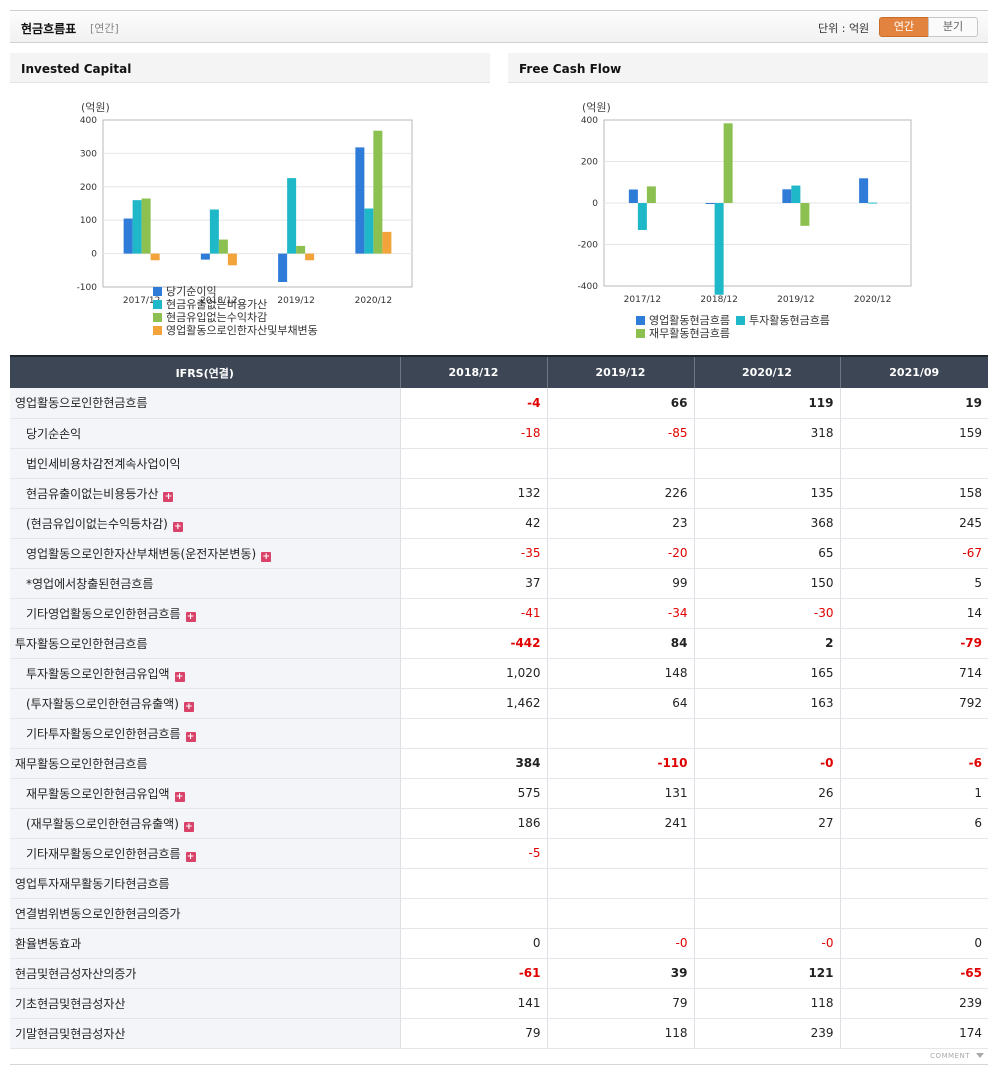 This screenshot has width=996, height=1079. What do you see at coordinates (103, 613) in the screenshot?
I see `row-label-text: 기타영업활동으로인한현금흐름` at bounding box center [103, 613].